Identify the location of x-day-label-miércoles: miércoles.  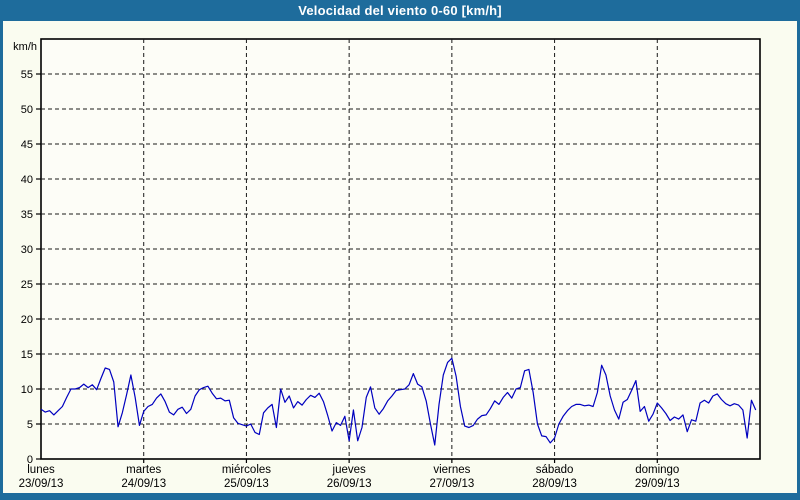
(246, 470).